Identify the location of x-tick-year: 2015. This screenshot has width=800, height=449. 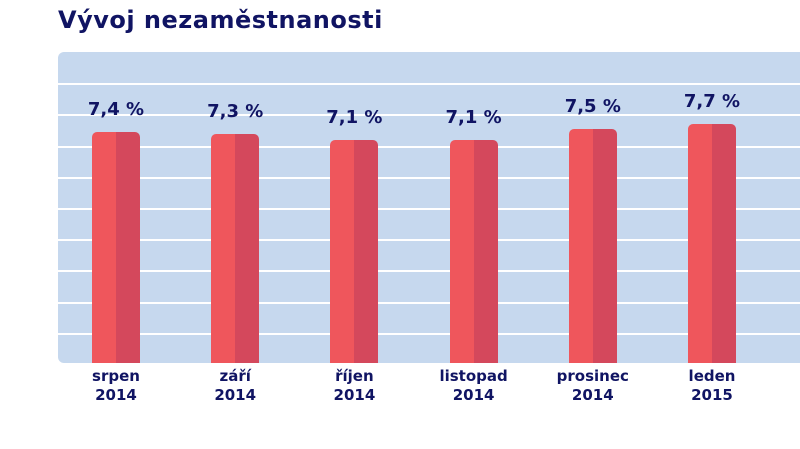
(712, 395).